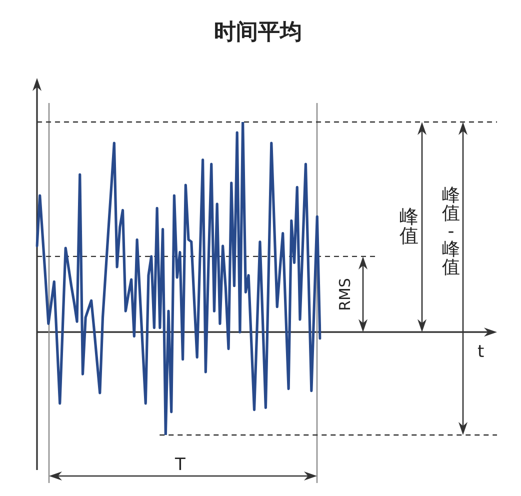 This screenshot has width=521, height=496. I want to click on text: 峰值-峰值, so click(451, 231).